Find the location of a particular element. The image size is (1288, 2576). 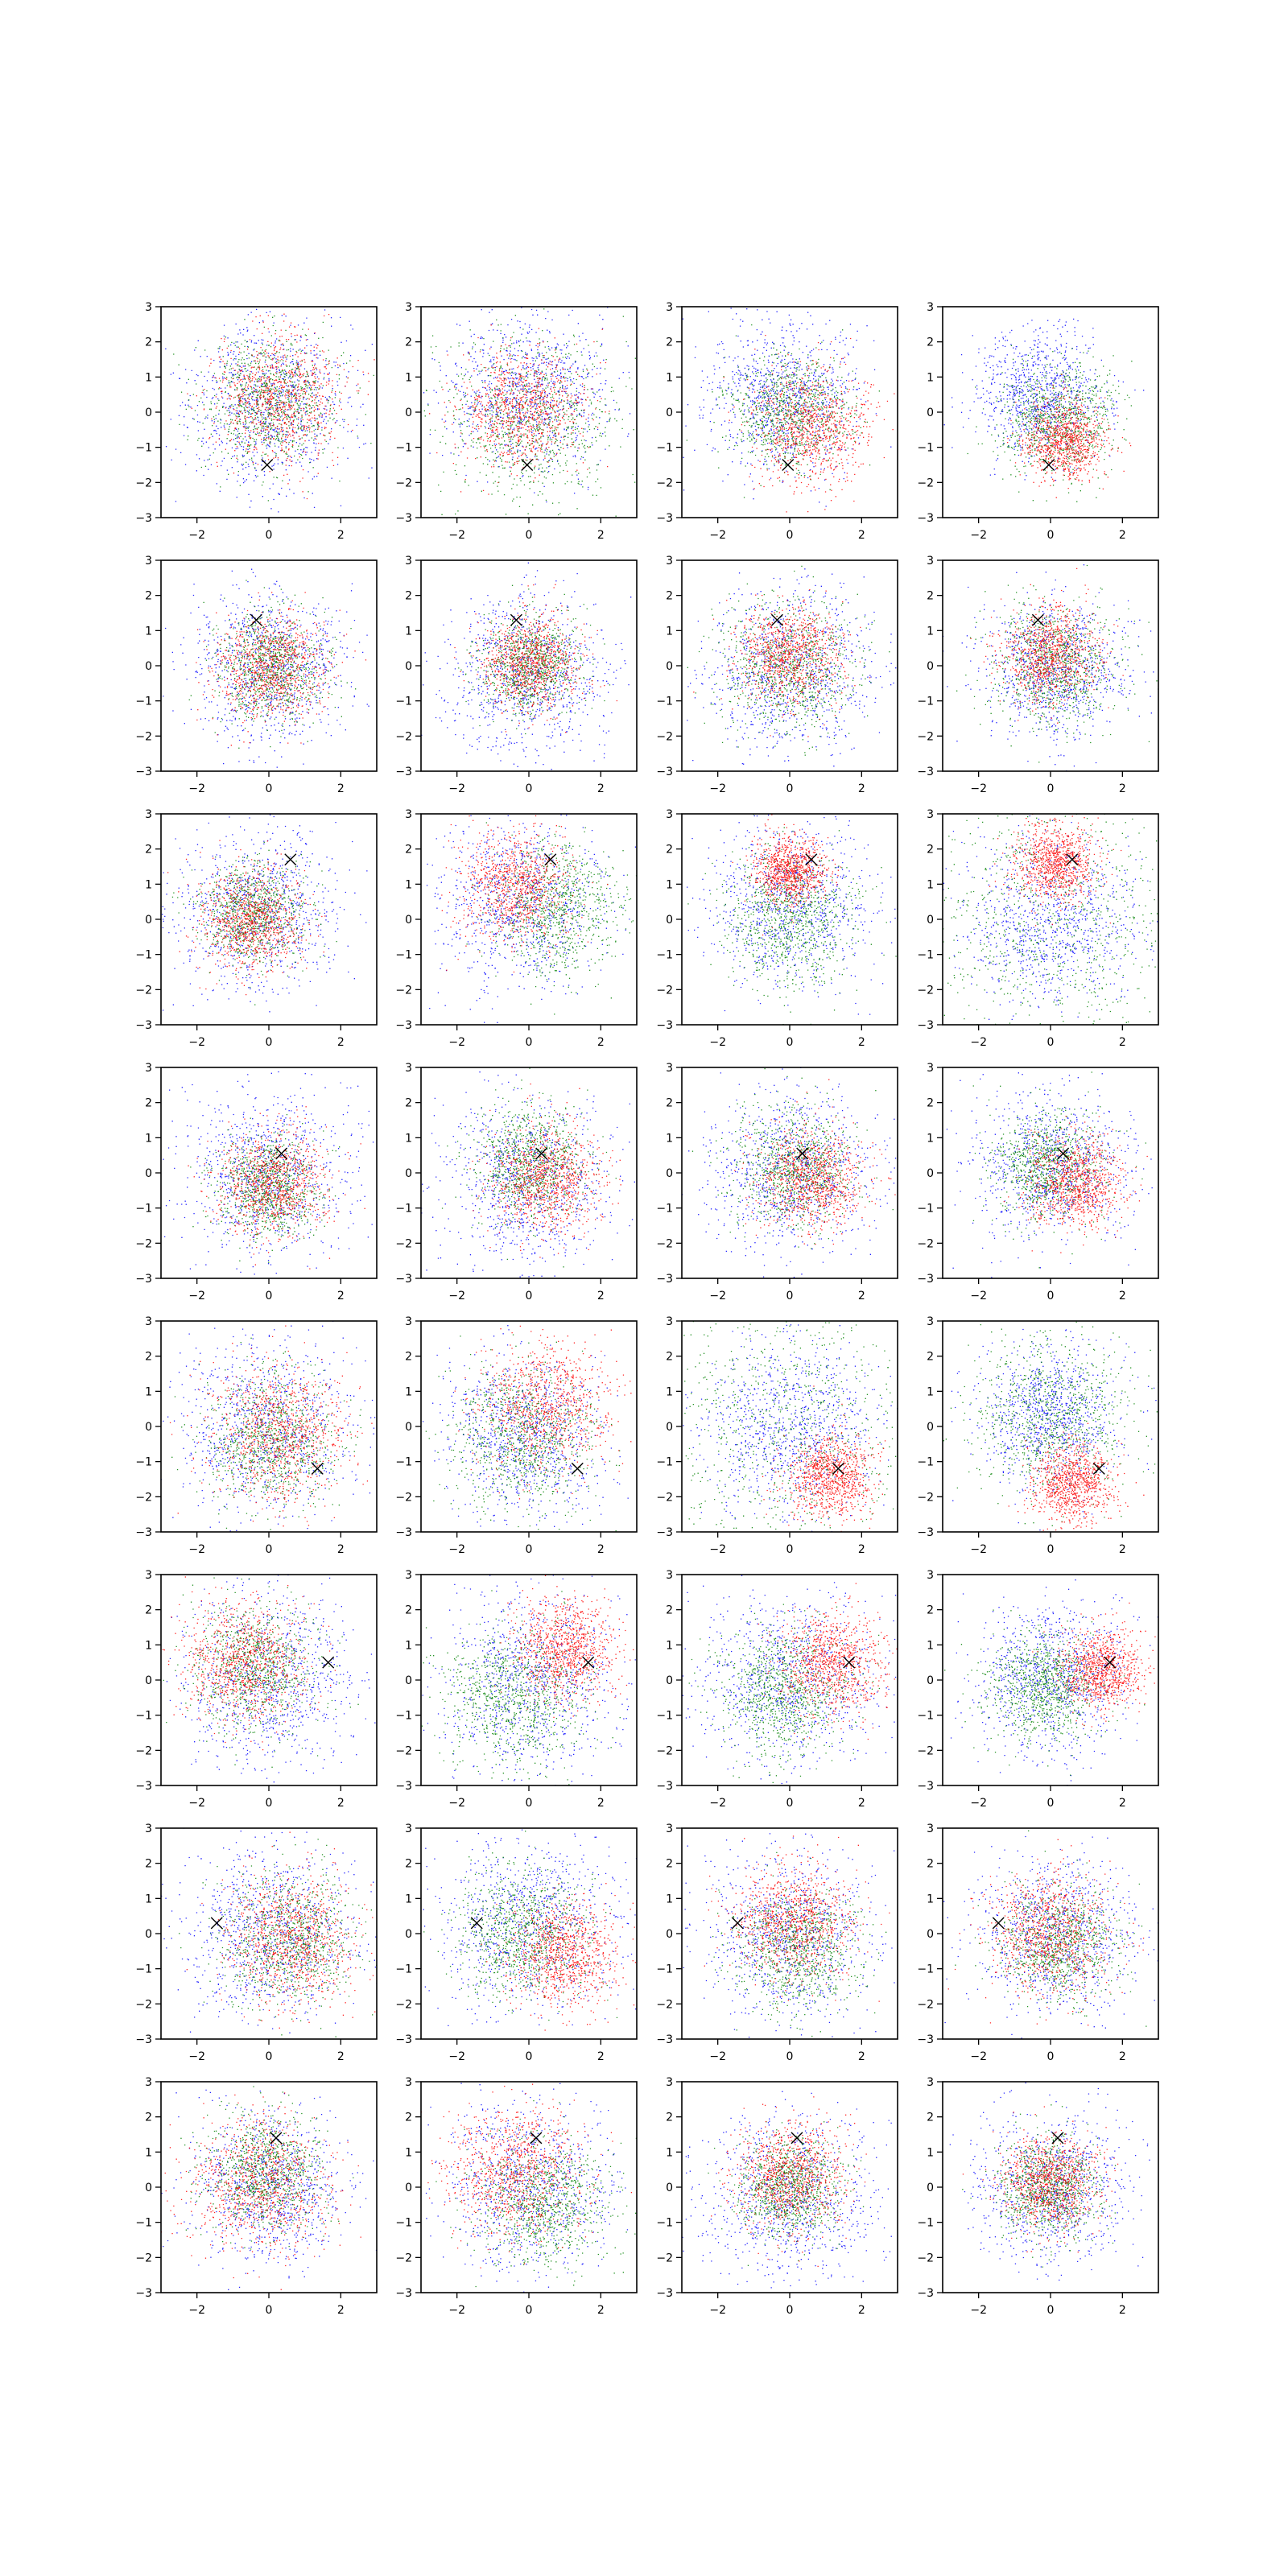

scatter-panel-r2-c3: −2 0 2 −3 −2 −1 0 1 2 3 is located at coordinates (777, 675).